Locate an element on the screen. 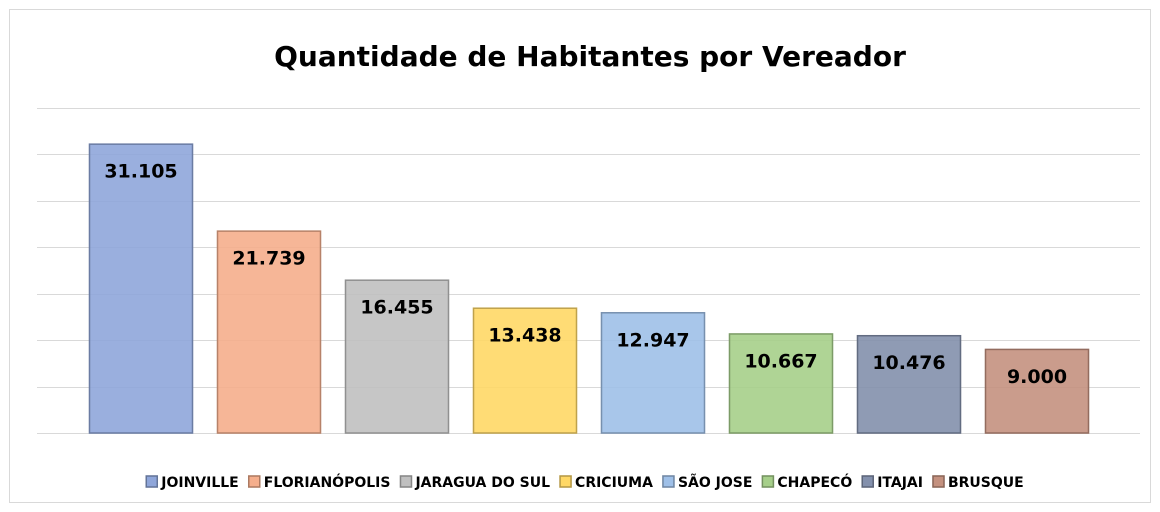 The image size is (1160, 512). legend-label: FLORIANÓPOLIS is located at coordinates (327, 482).